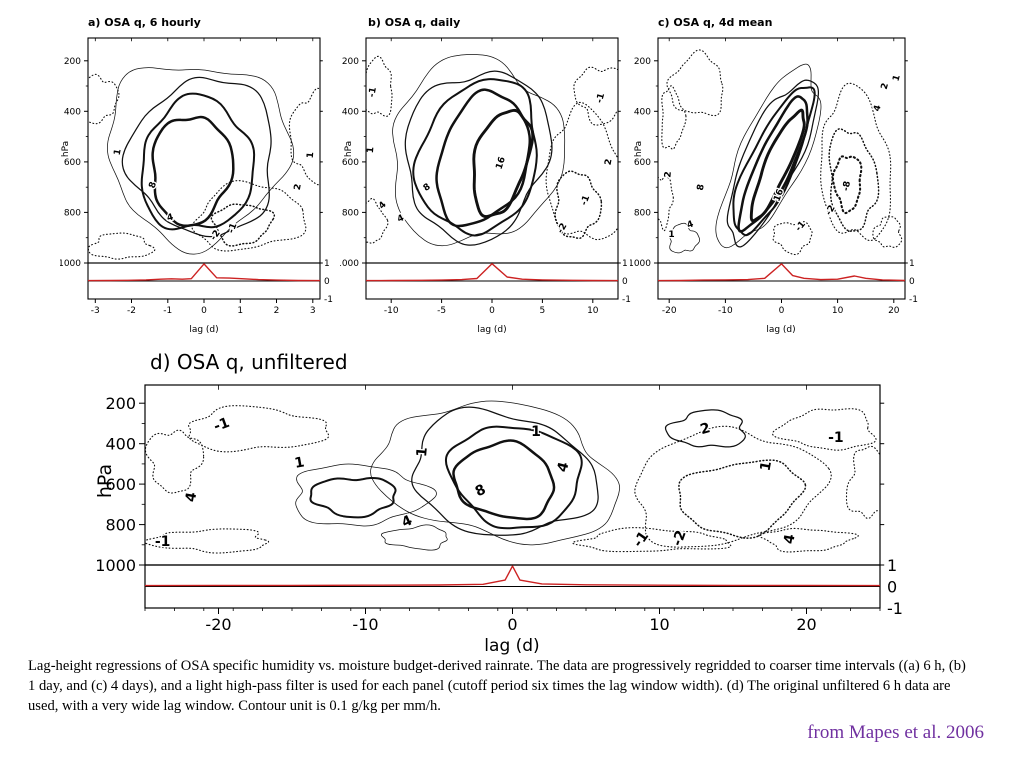 This screenshot has height=768, width=1024. What do you see at coordinates (847, 186) in the screenshot?
I see `svg-text: -8` at bounding box center [847, 186].